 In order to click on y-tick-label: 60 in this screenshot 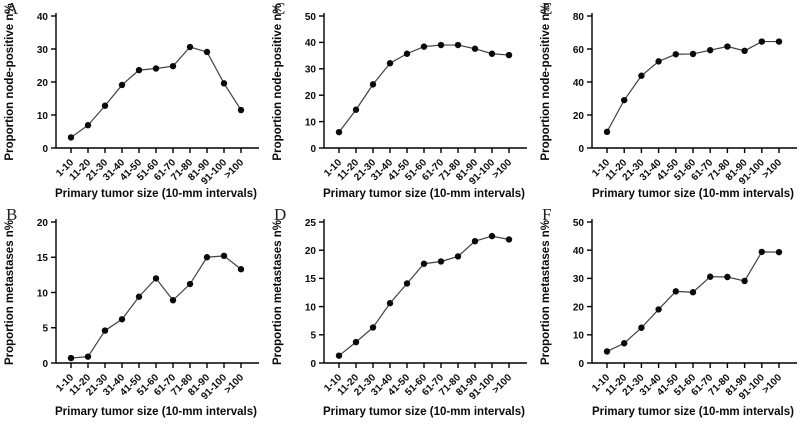, I will do `click(579, 50)`.